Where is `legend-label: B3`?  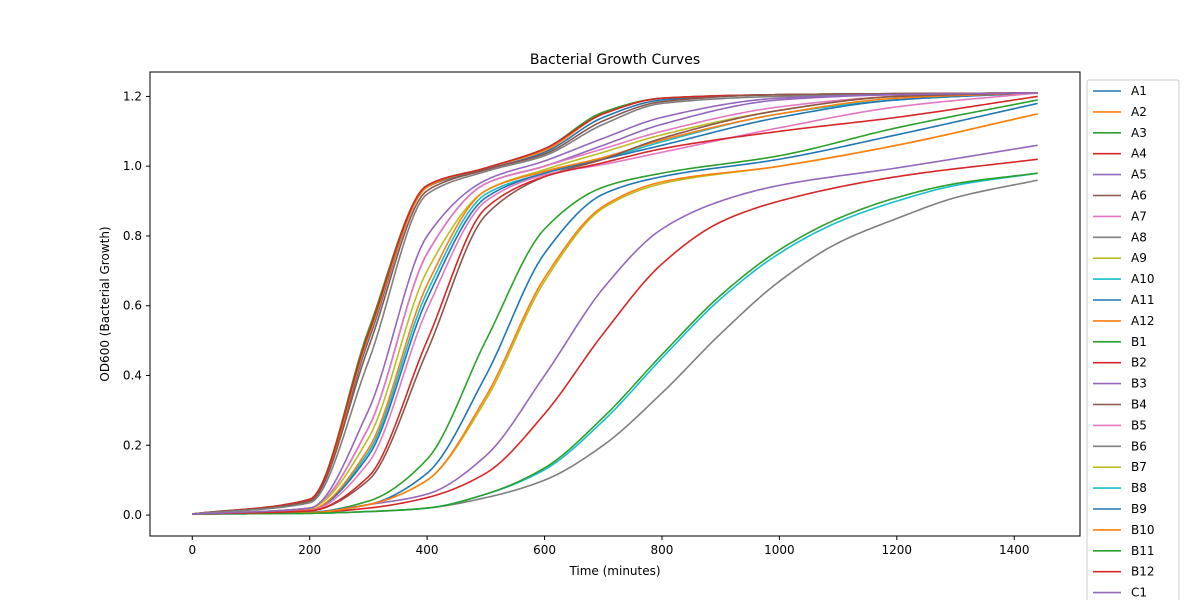
legend-label: B3 is located at coordinates (1139, 384).